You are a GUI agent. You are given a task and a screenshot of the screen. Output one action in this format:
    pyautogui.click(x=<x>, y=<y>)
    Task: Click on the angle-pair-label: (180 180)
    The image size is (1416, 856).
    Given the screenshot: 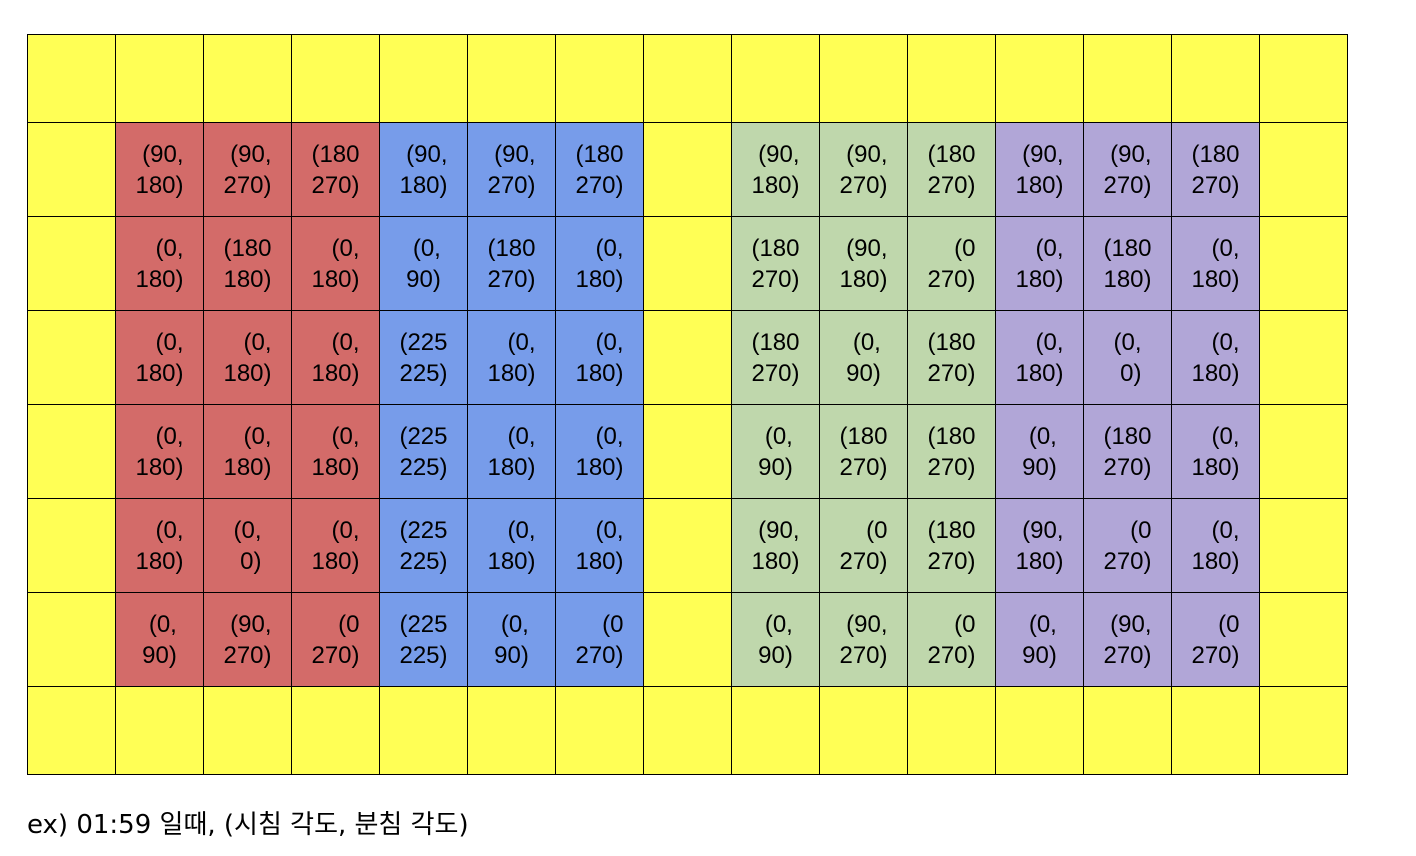 What is the action you would take?
    pyautogui.click(x=247, y=263)
    